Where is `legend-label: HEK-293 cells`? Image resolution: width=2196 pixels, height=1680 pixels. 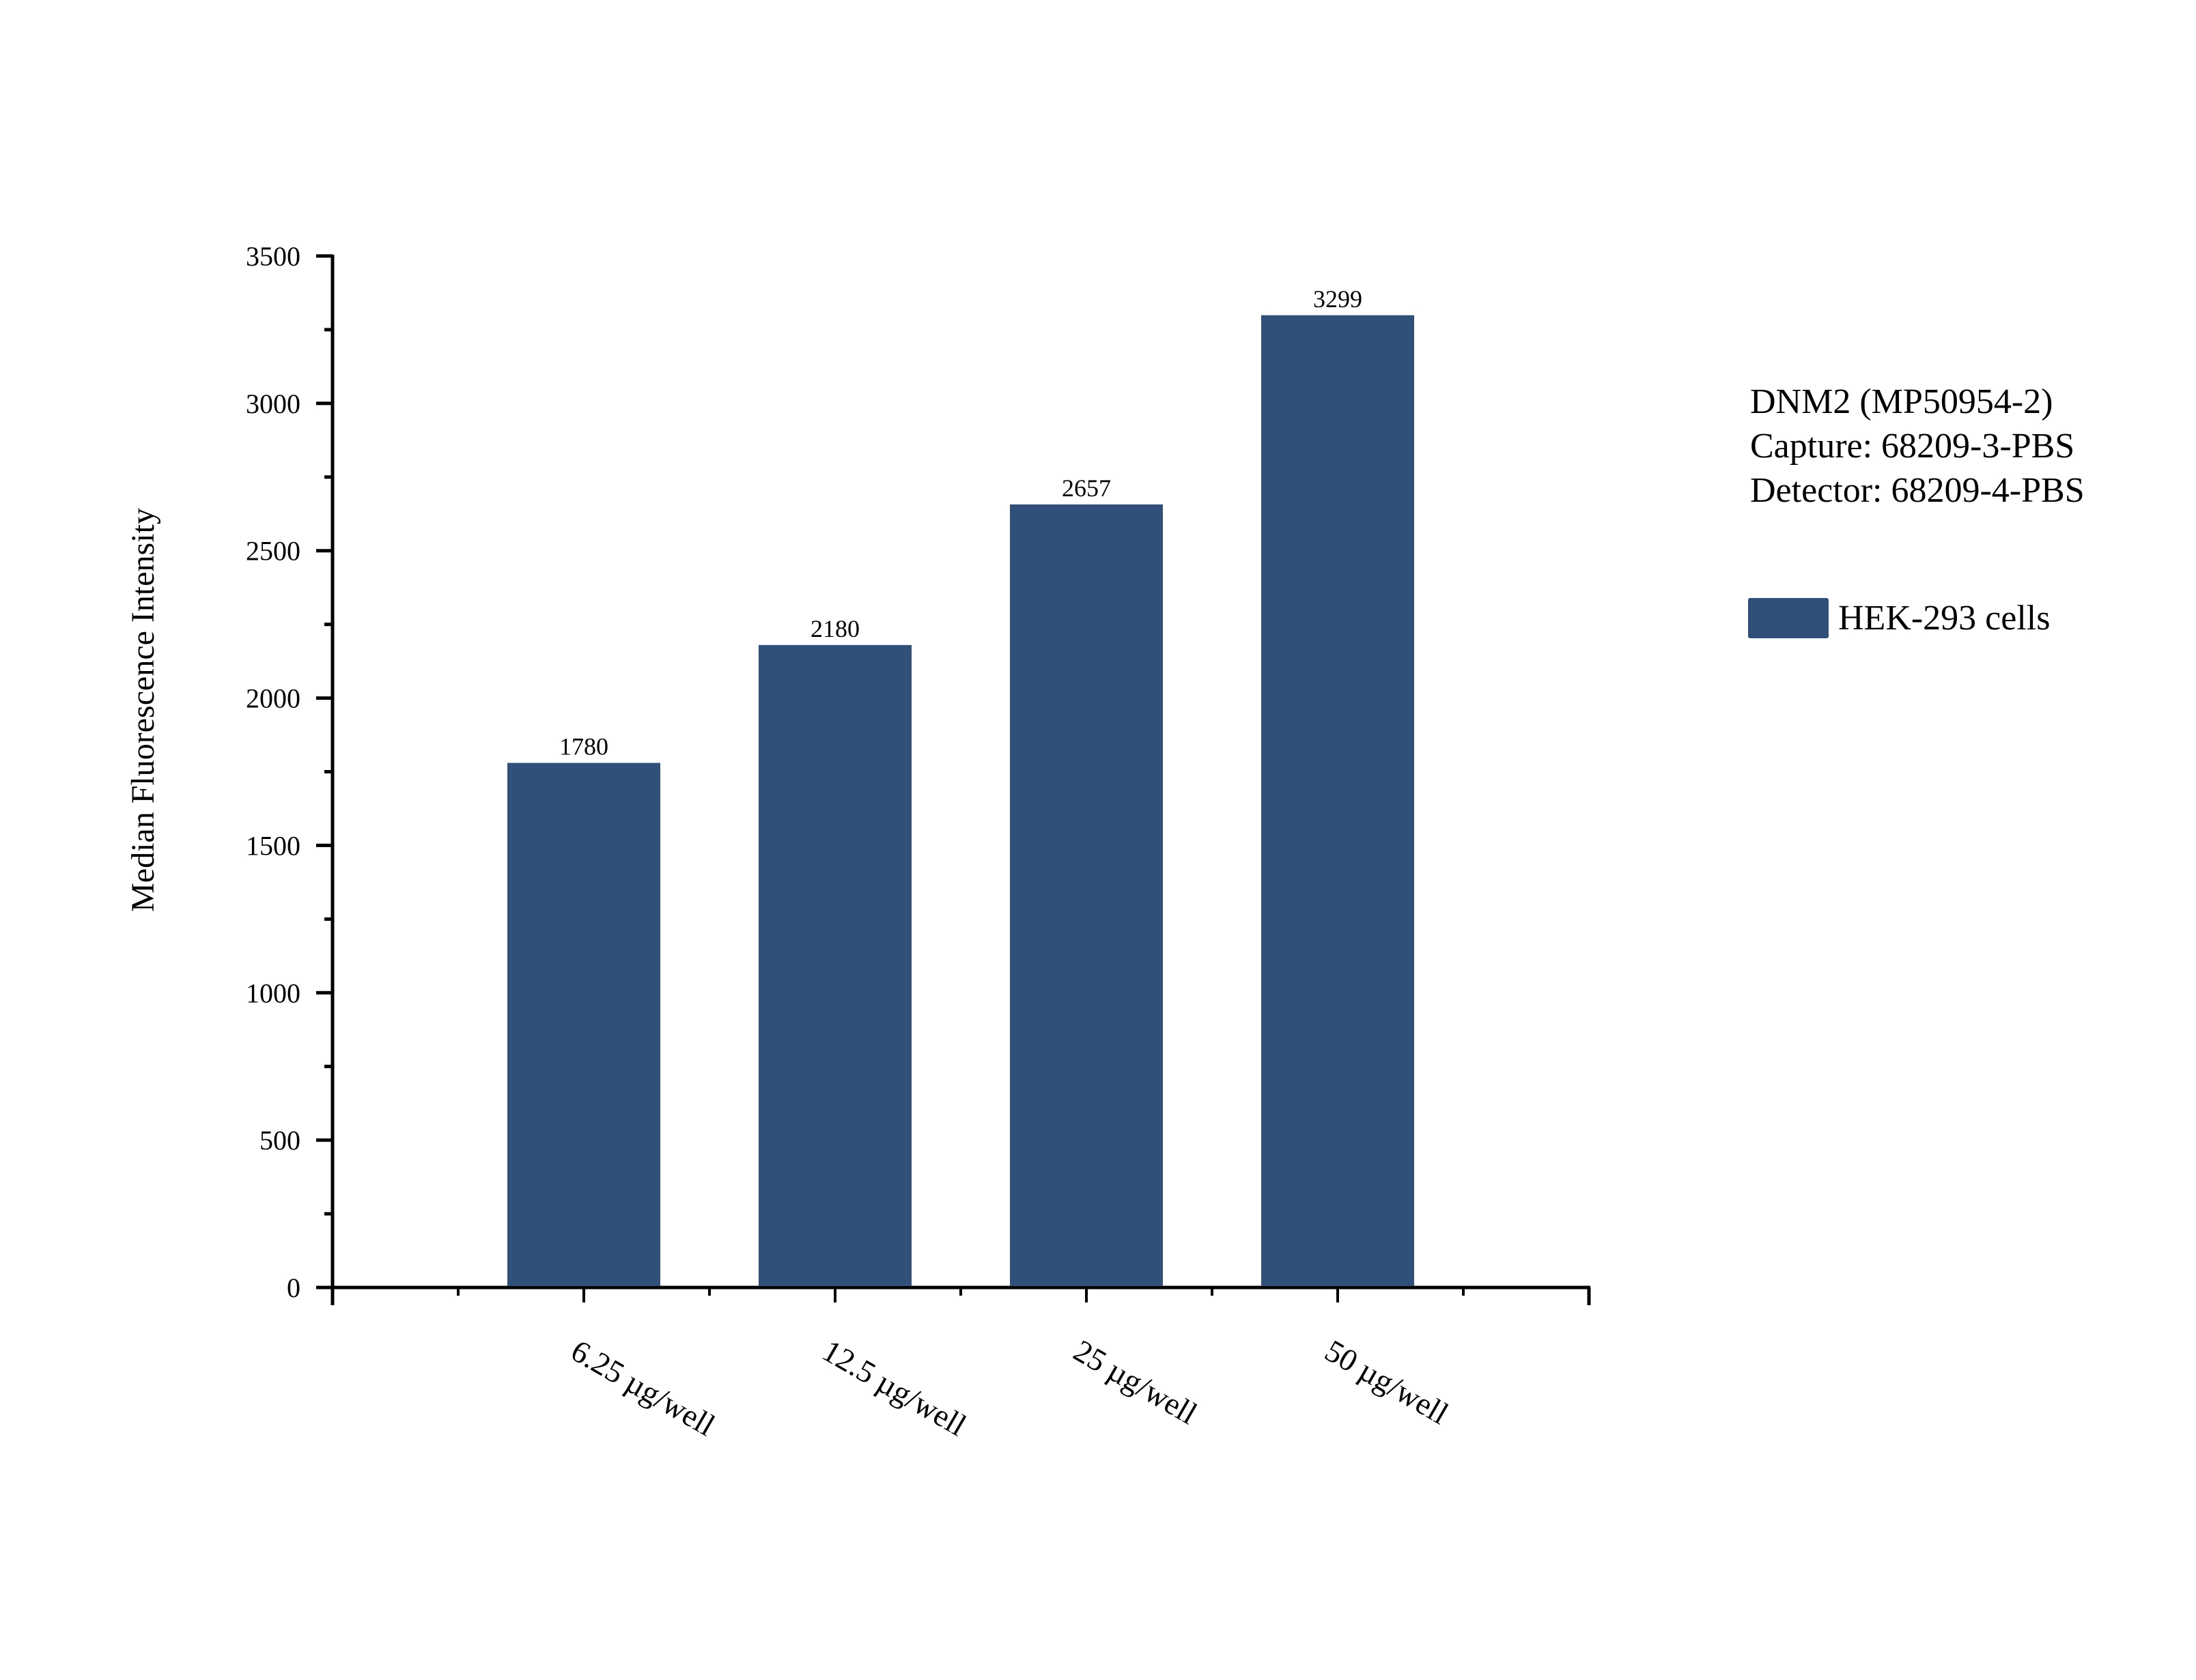
legend-label: HEK-293 cells is located at coordinates (1945, 618).